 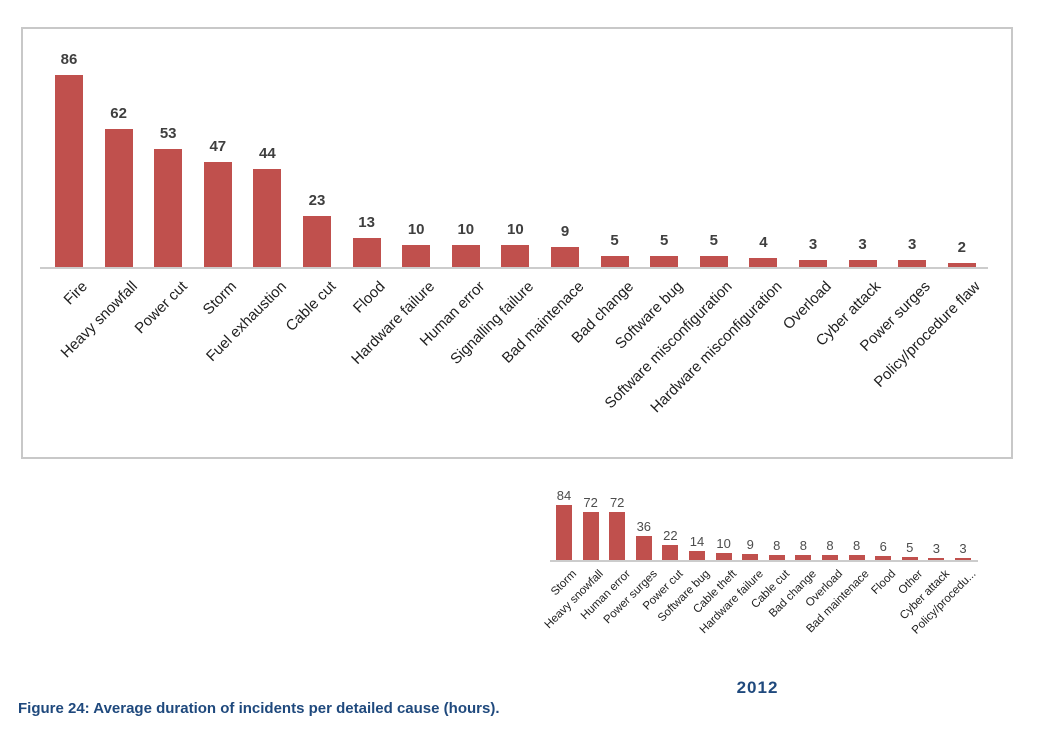 I want to click on value-label: 13, so click(x=366, y=222).